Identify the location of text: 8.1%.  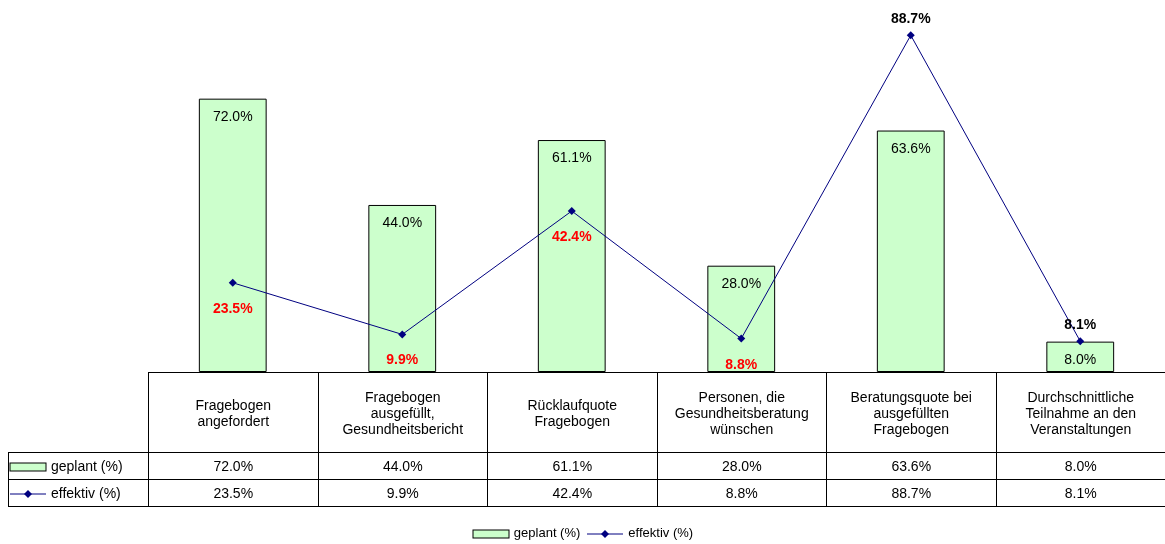
(1080, 324).